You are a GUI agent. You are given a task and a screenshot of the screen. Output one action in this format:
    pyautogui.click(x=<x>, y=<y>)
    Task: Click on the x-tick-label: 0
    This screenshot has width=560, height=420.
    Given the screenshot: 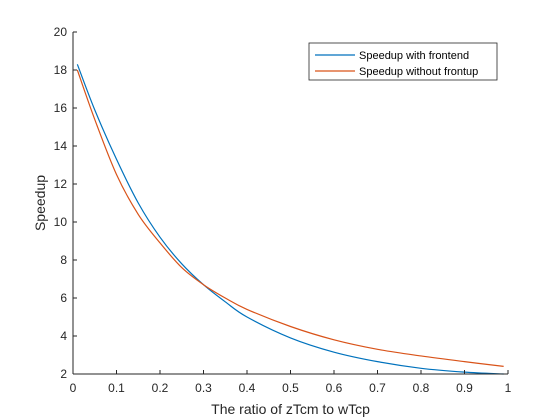 What is the action you would take?
    pyautogui.click(x=73, y=388)
    